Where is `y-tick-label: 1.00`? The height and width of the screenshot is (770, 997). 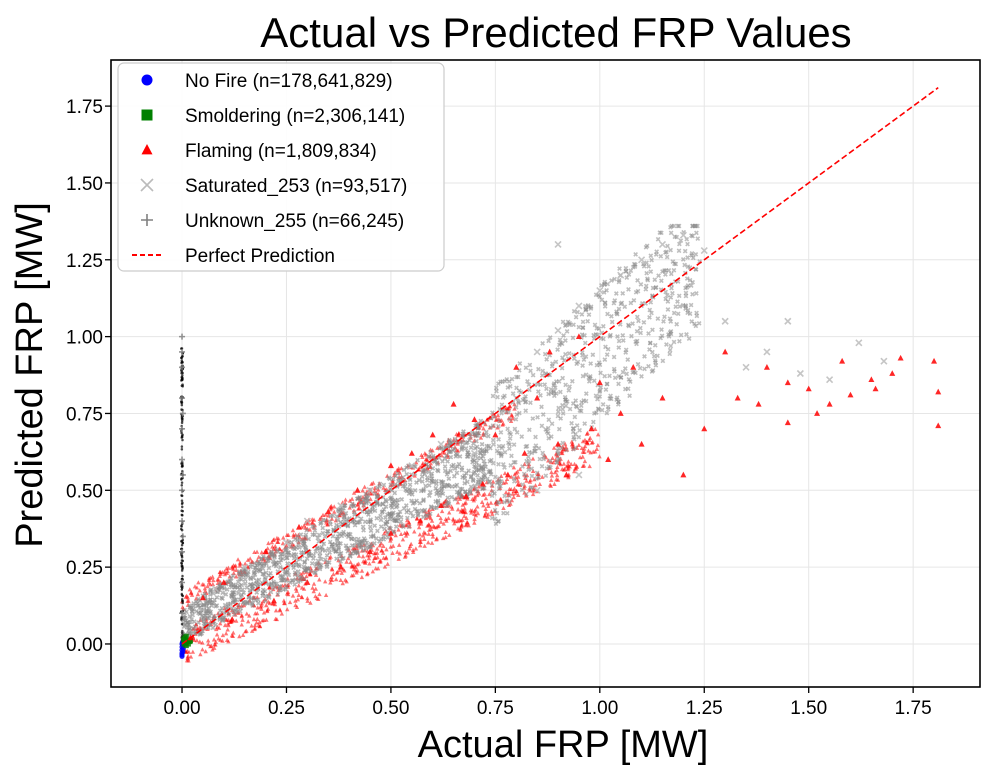
y-tick-label: 1.00 is located at coordinates (84, 338).